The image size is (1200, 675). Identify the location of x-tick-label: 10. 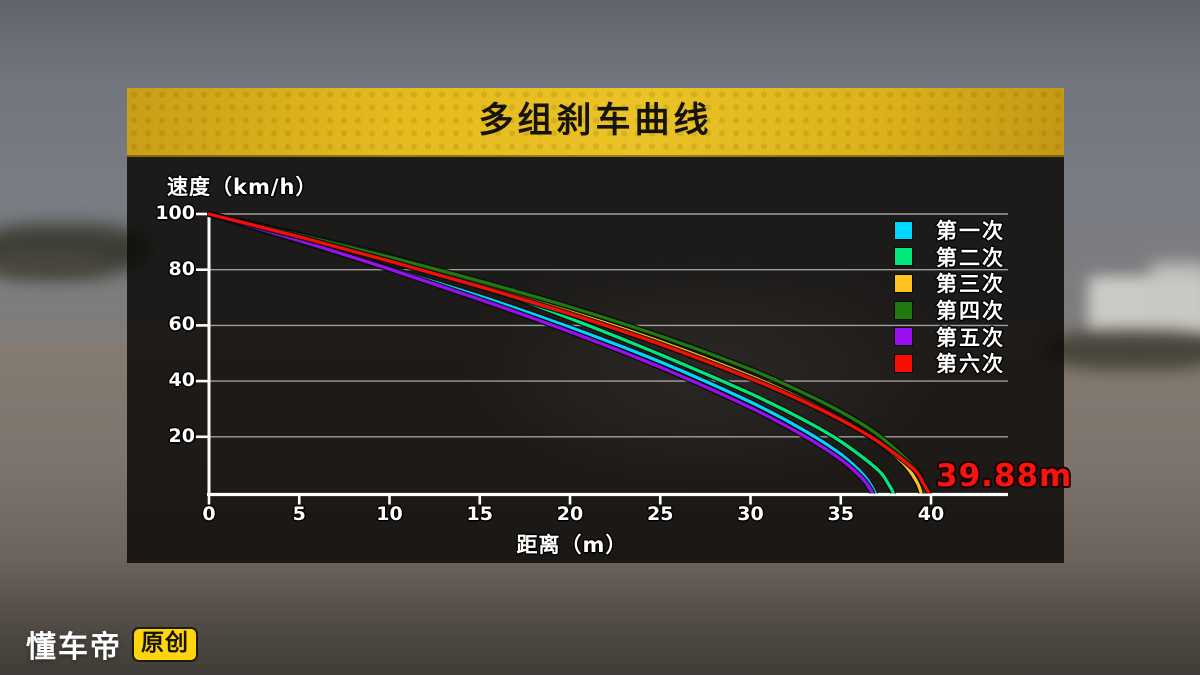
(389, 514).